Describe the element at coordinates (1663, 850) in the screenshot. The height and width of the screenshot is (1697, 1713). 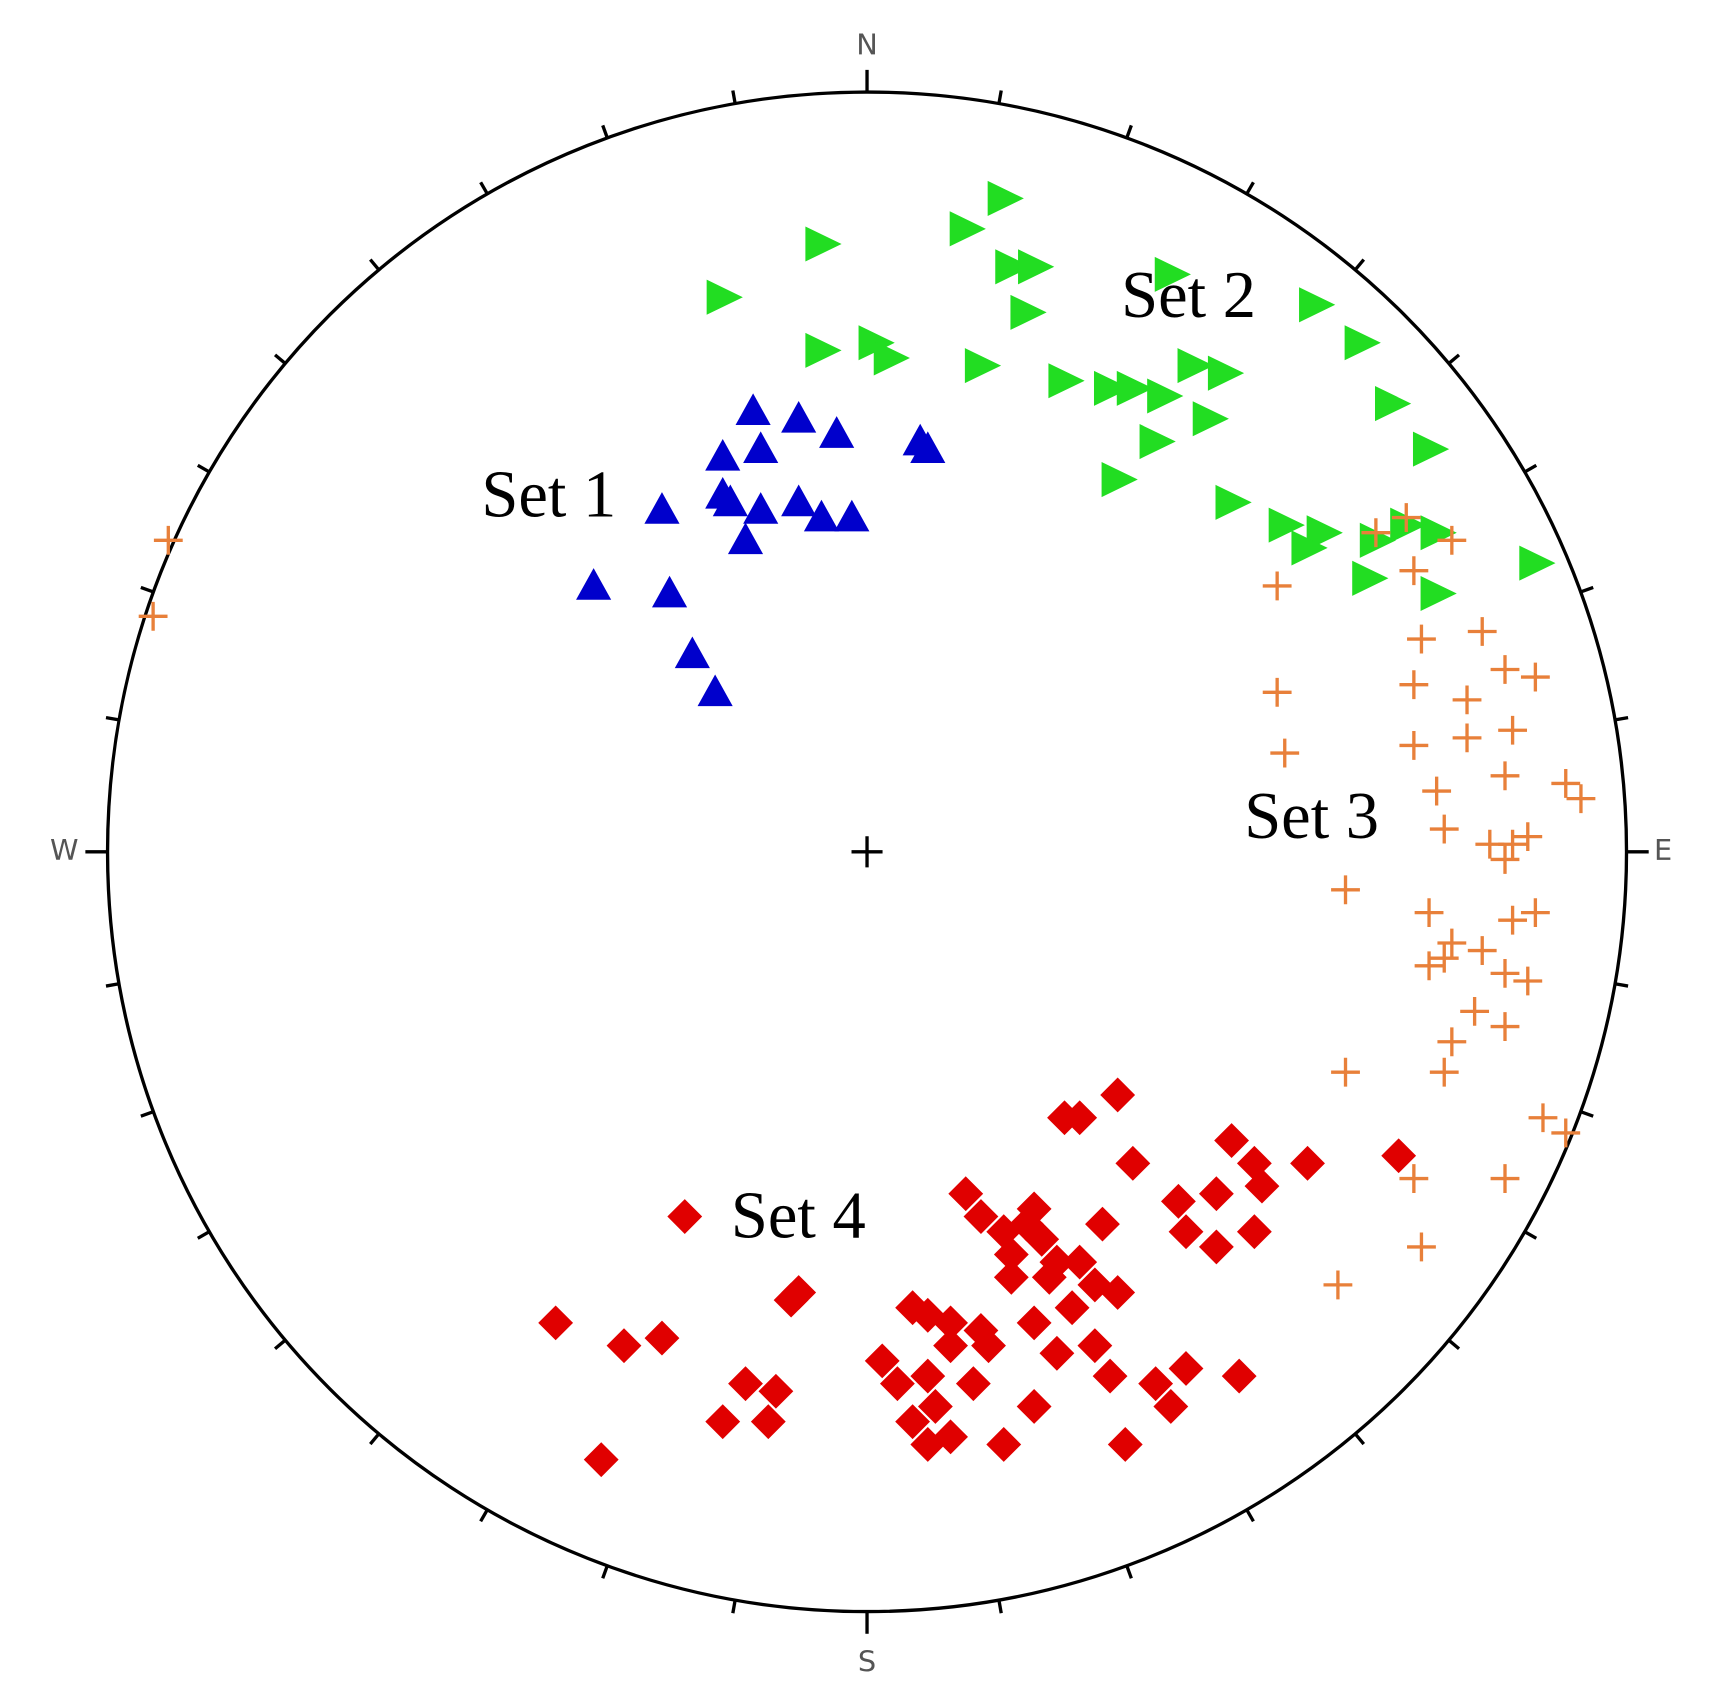
I see `direction-label: E` at that location.